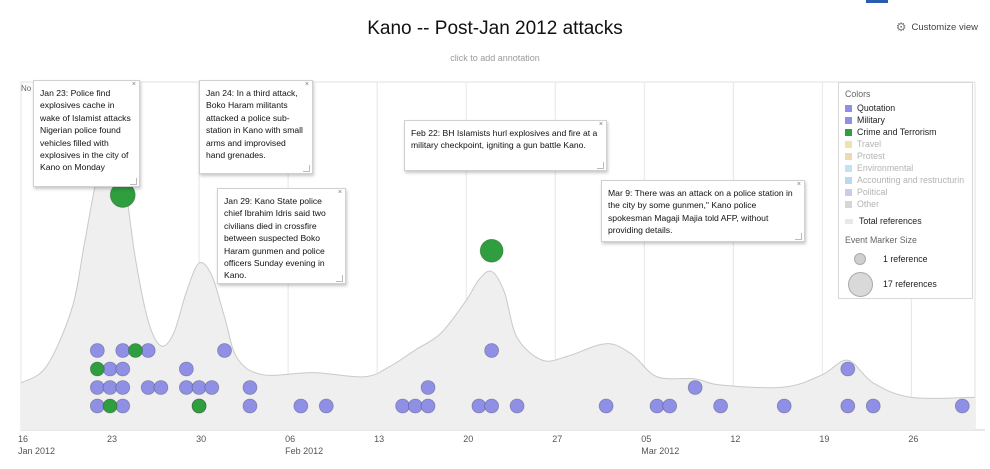  Describe the element at coordinates (881, 240) in the screenshot. I see `legend-size-header: Event Marker Size` at that location.